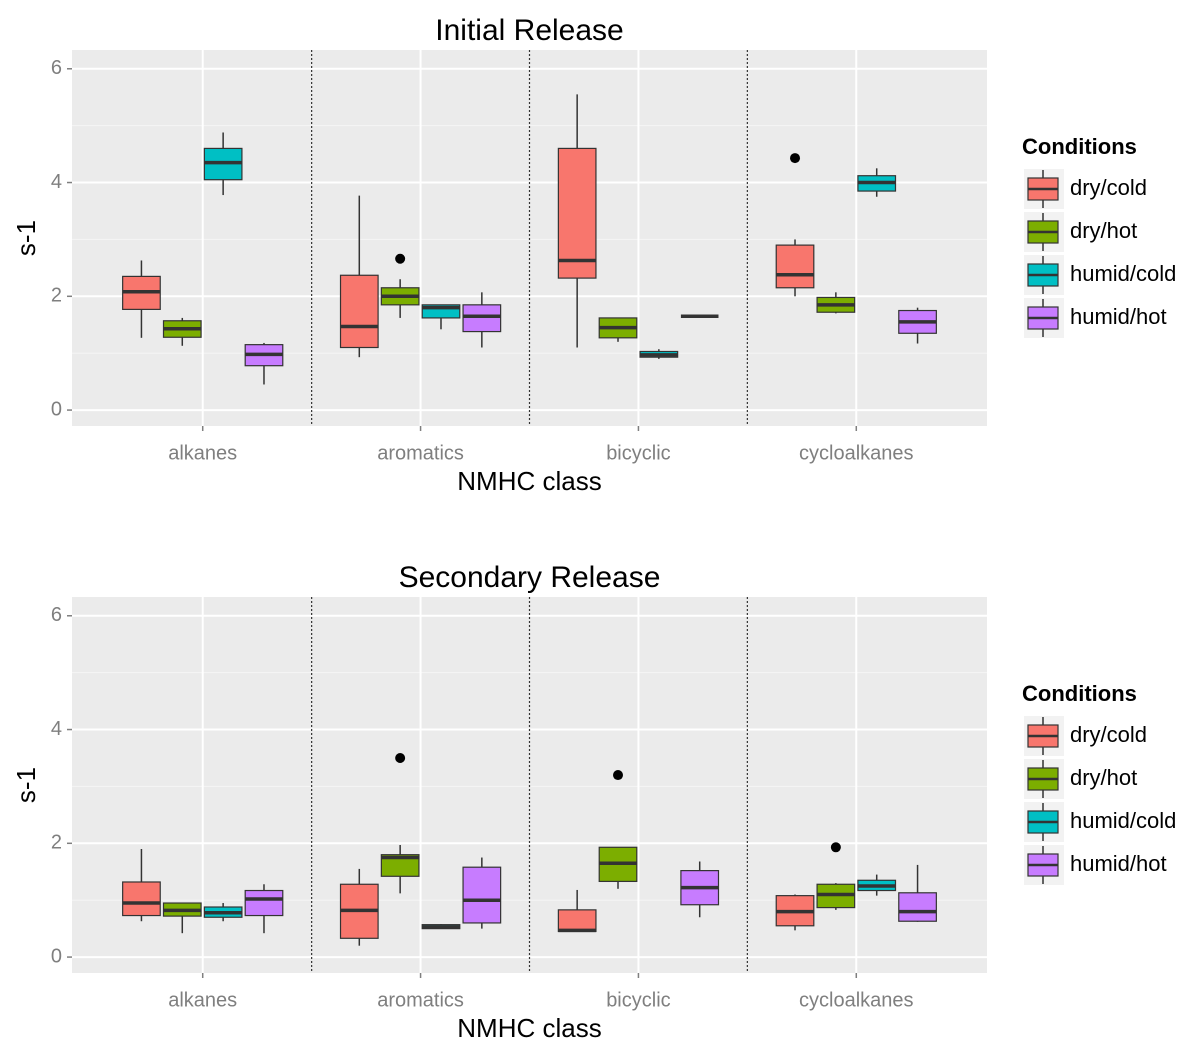 This screenshot has height=1043, width=1189. What do you see at coordinates (529, 30) in the screenshot?
I see `chart-title: Initial Release` at bounding box center [529, 30].